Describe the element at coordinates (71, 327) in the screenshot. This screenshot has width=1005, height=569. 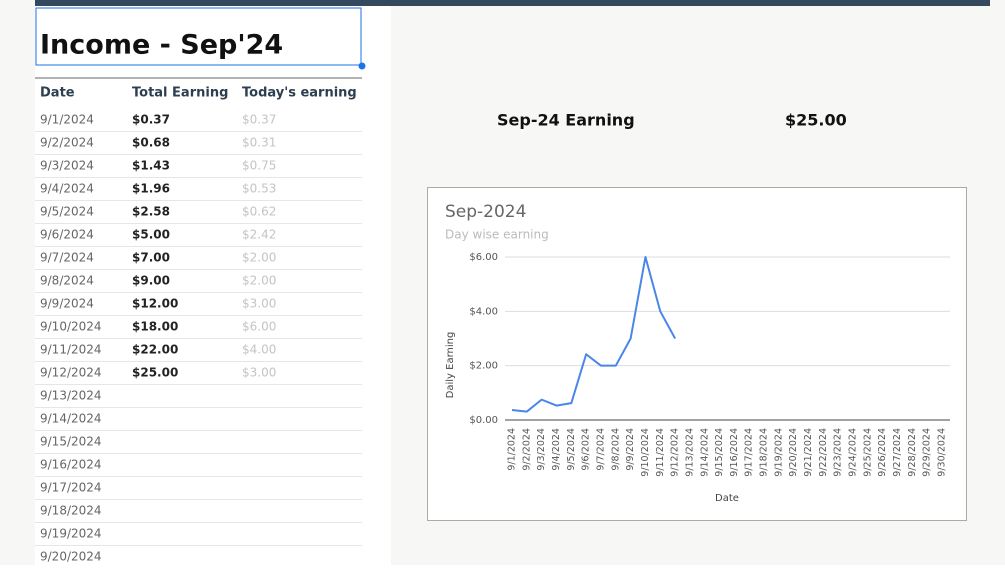
I see `table-cell: 9/10/2024` at that location.